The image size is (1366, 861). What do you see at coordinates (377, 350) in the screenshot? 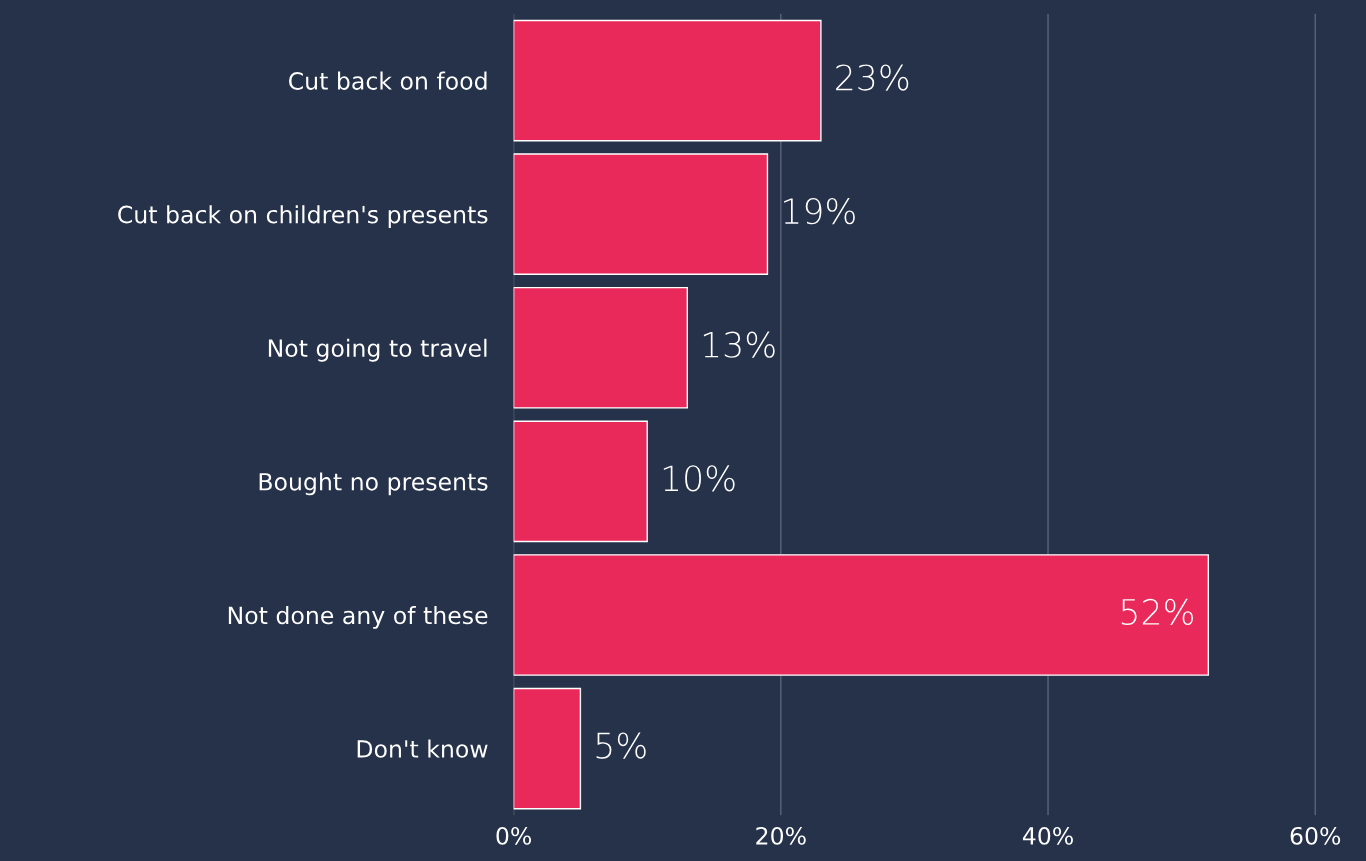
I see `y-tick-label: Not going to travel` at bounding box center [377, 350].